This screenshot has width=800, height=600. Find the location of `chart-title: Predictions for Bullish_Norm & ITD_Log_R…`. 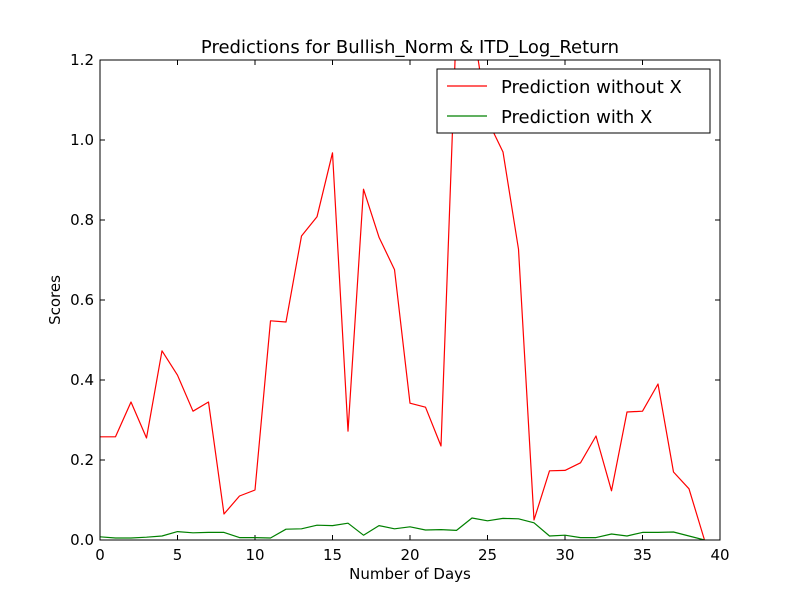

chart-title: Predictions for Bullish_Norm & ITD_Log_R… is located at coordinates (410, 47).